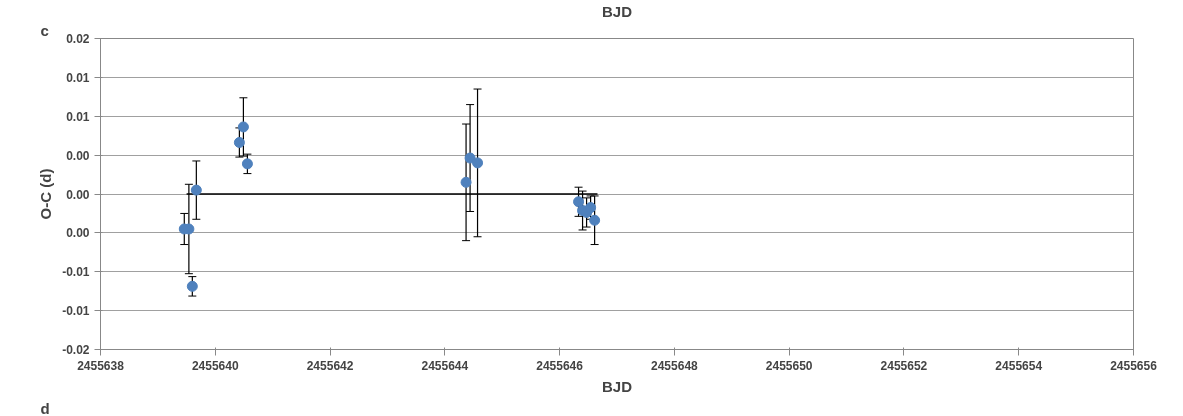  What do you see at coordinates (1134, 365) in the screenshot?
I see `x-tick-label: 2455656` at bounding box center [1134, 365].